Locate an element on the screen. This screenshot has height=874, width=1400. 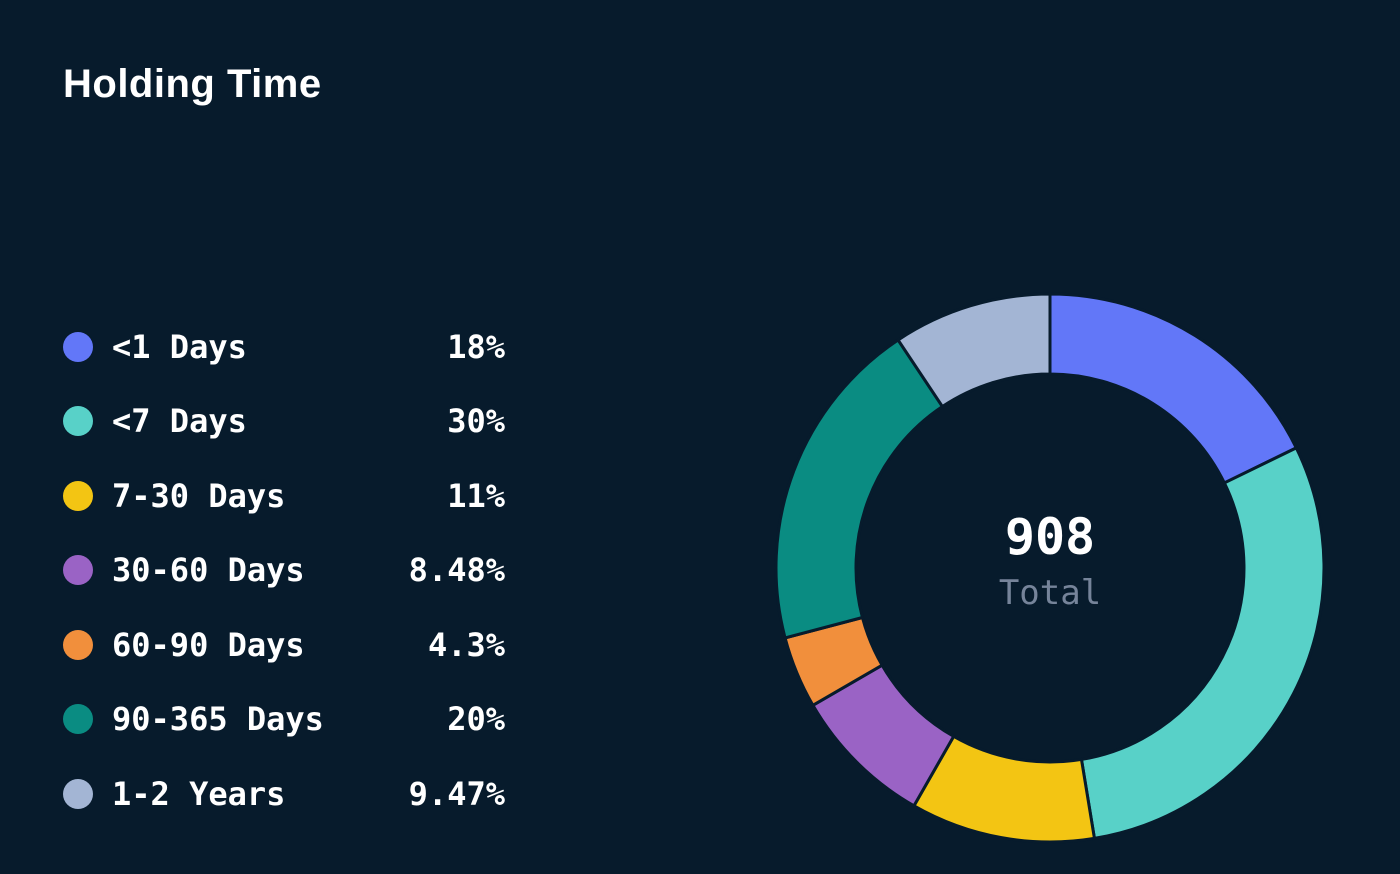
legend-item-lt1-days: <1 Days 18% is located at coordinates (284, 347).